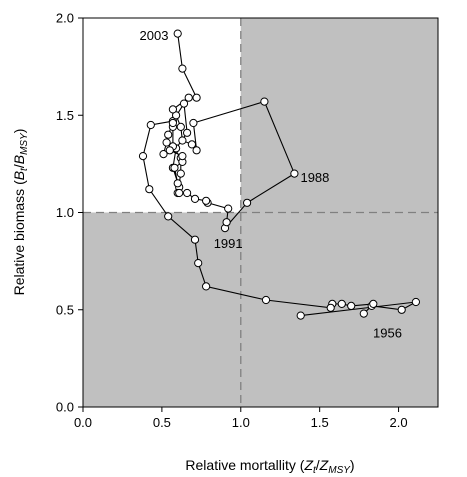 The height and width of the screenshot is (477, 467). What do you see at coordinates (387, 333) in the screenshot?
I see `year-label: 1956` at bounding box center [387, 333].